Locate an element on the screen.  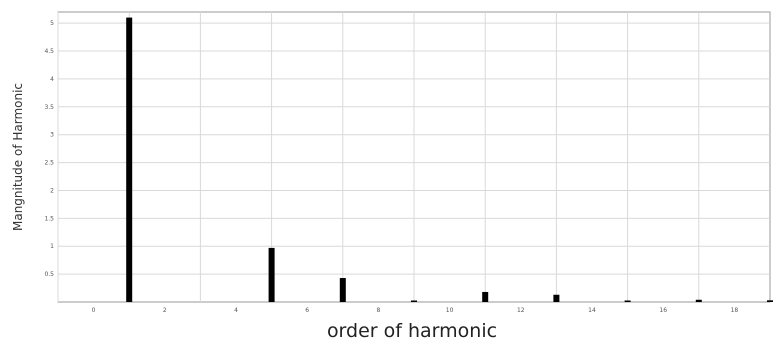
y-tick-label: 4 is located at coordinates (52, 79).